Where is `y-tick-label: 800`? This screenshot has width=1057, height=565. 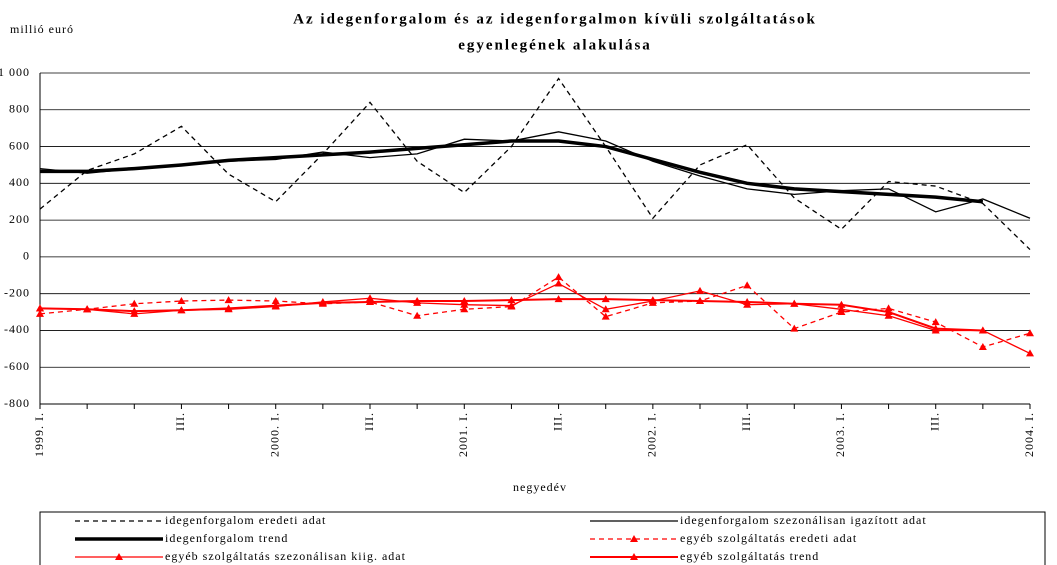 y-tick-label: 800 is located at coordinates (19, 109).